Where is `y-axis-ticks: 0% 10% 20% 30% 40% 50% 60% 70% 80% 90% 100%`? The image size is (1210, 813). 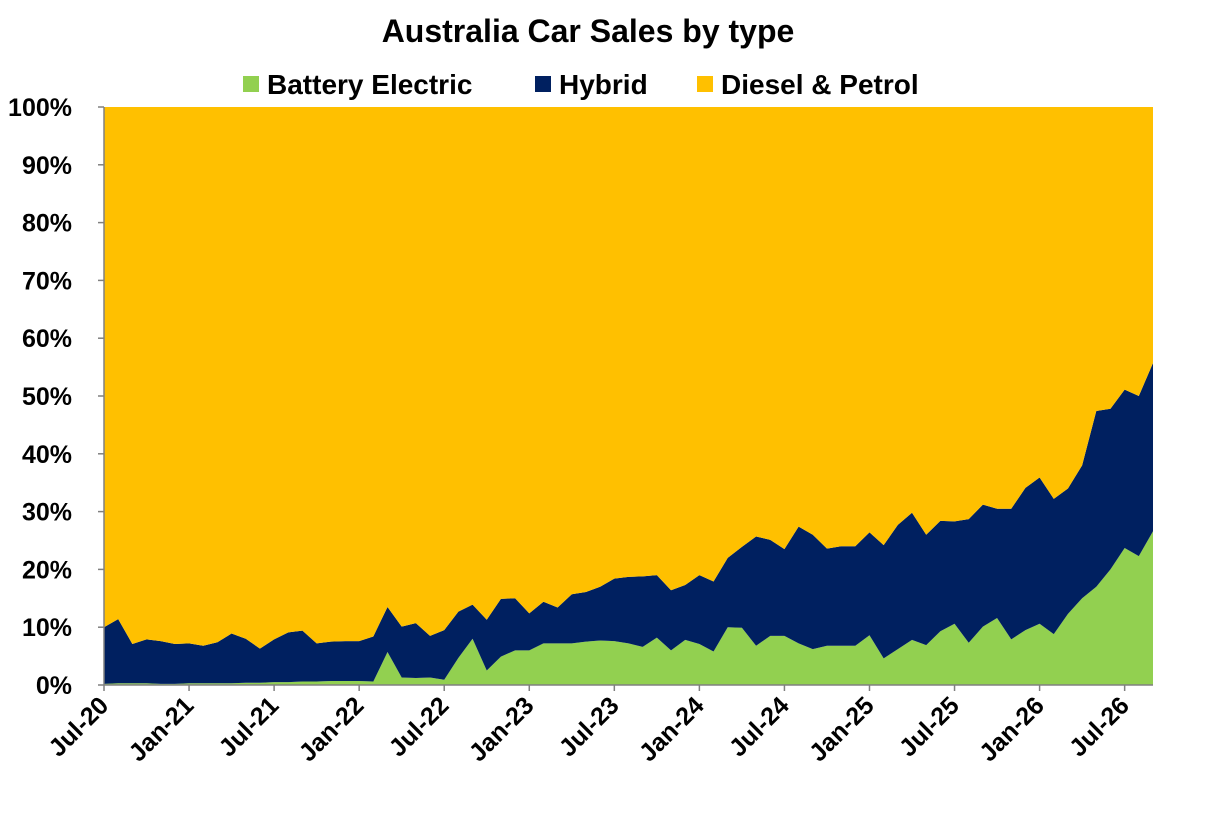
y-axis-ticks: 0% 10% 20% 30% 40% 50% 60% 70% 80% 90% 100% is located at coordinates (56, 397).